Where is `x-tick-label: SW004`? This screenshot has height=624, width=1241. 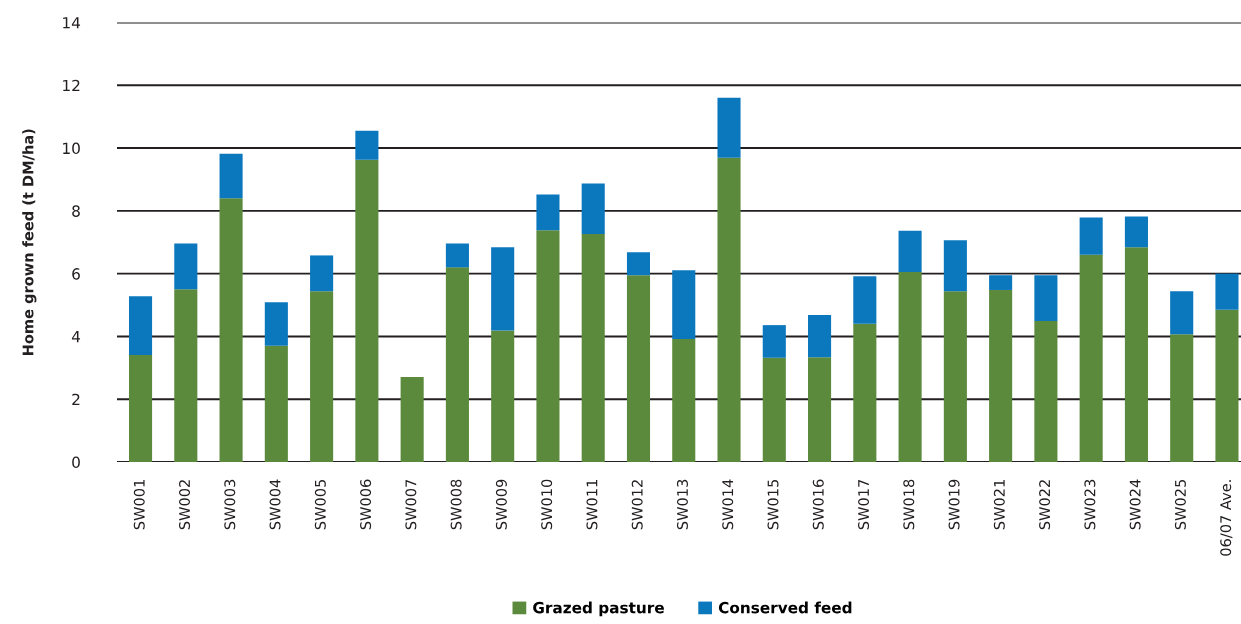
x-tick-label: SW004 is located at coordinates (275, 504).